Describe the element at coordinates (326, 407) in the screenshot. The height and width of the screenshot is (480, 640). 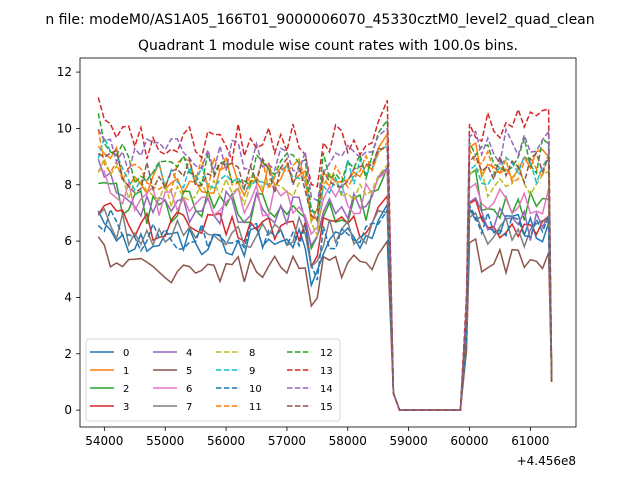
I see `legend-label-15: 15` at that location.